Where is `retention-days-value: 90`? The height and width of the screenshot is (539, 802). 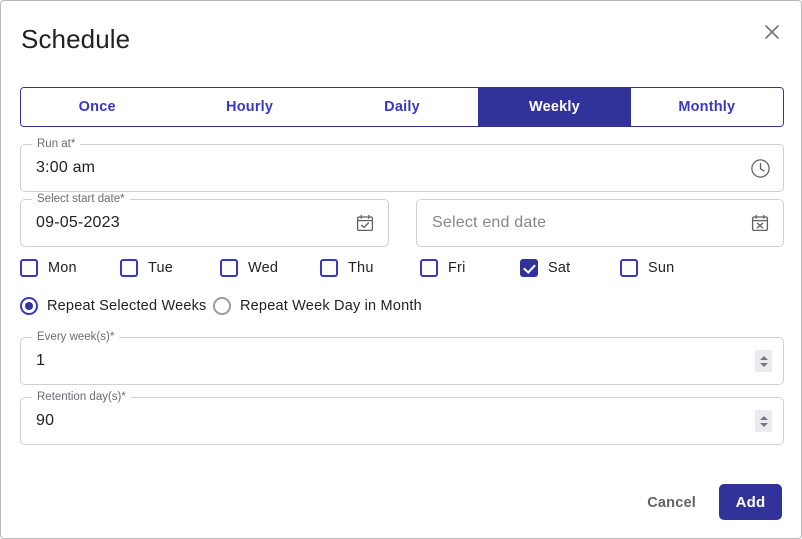
retention-days-value: 90 is located at coordinates (45, 420).